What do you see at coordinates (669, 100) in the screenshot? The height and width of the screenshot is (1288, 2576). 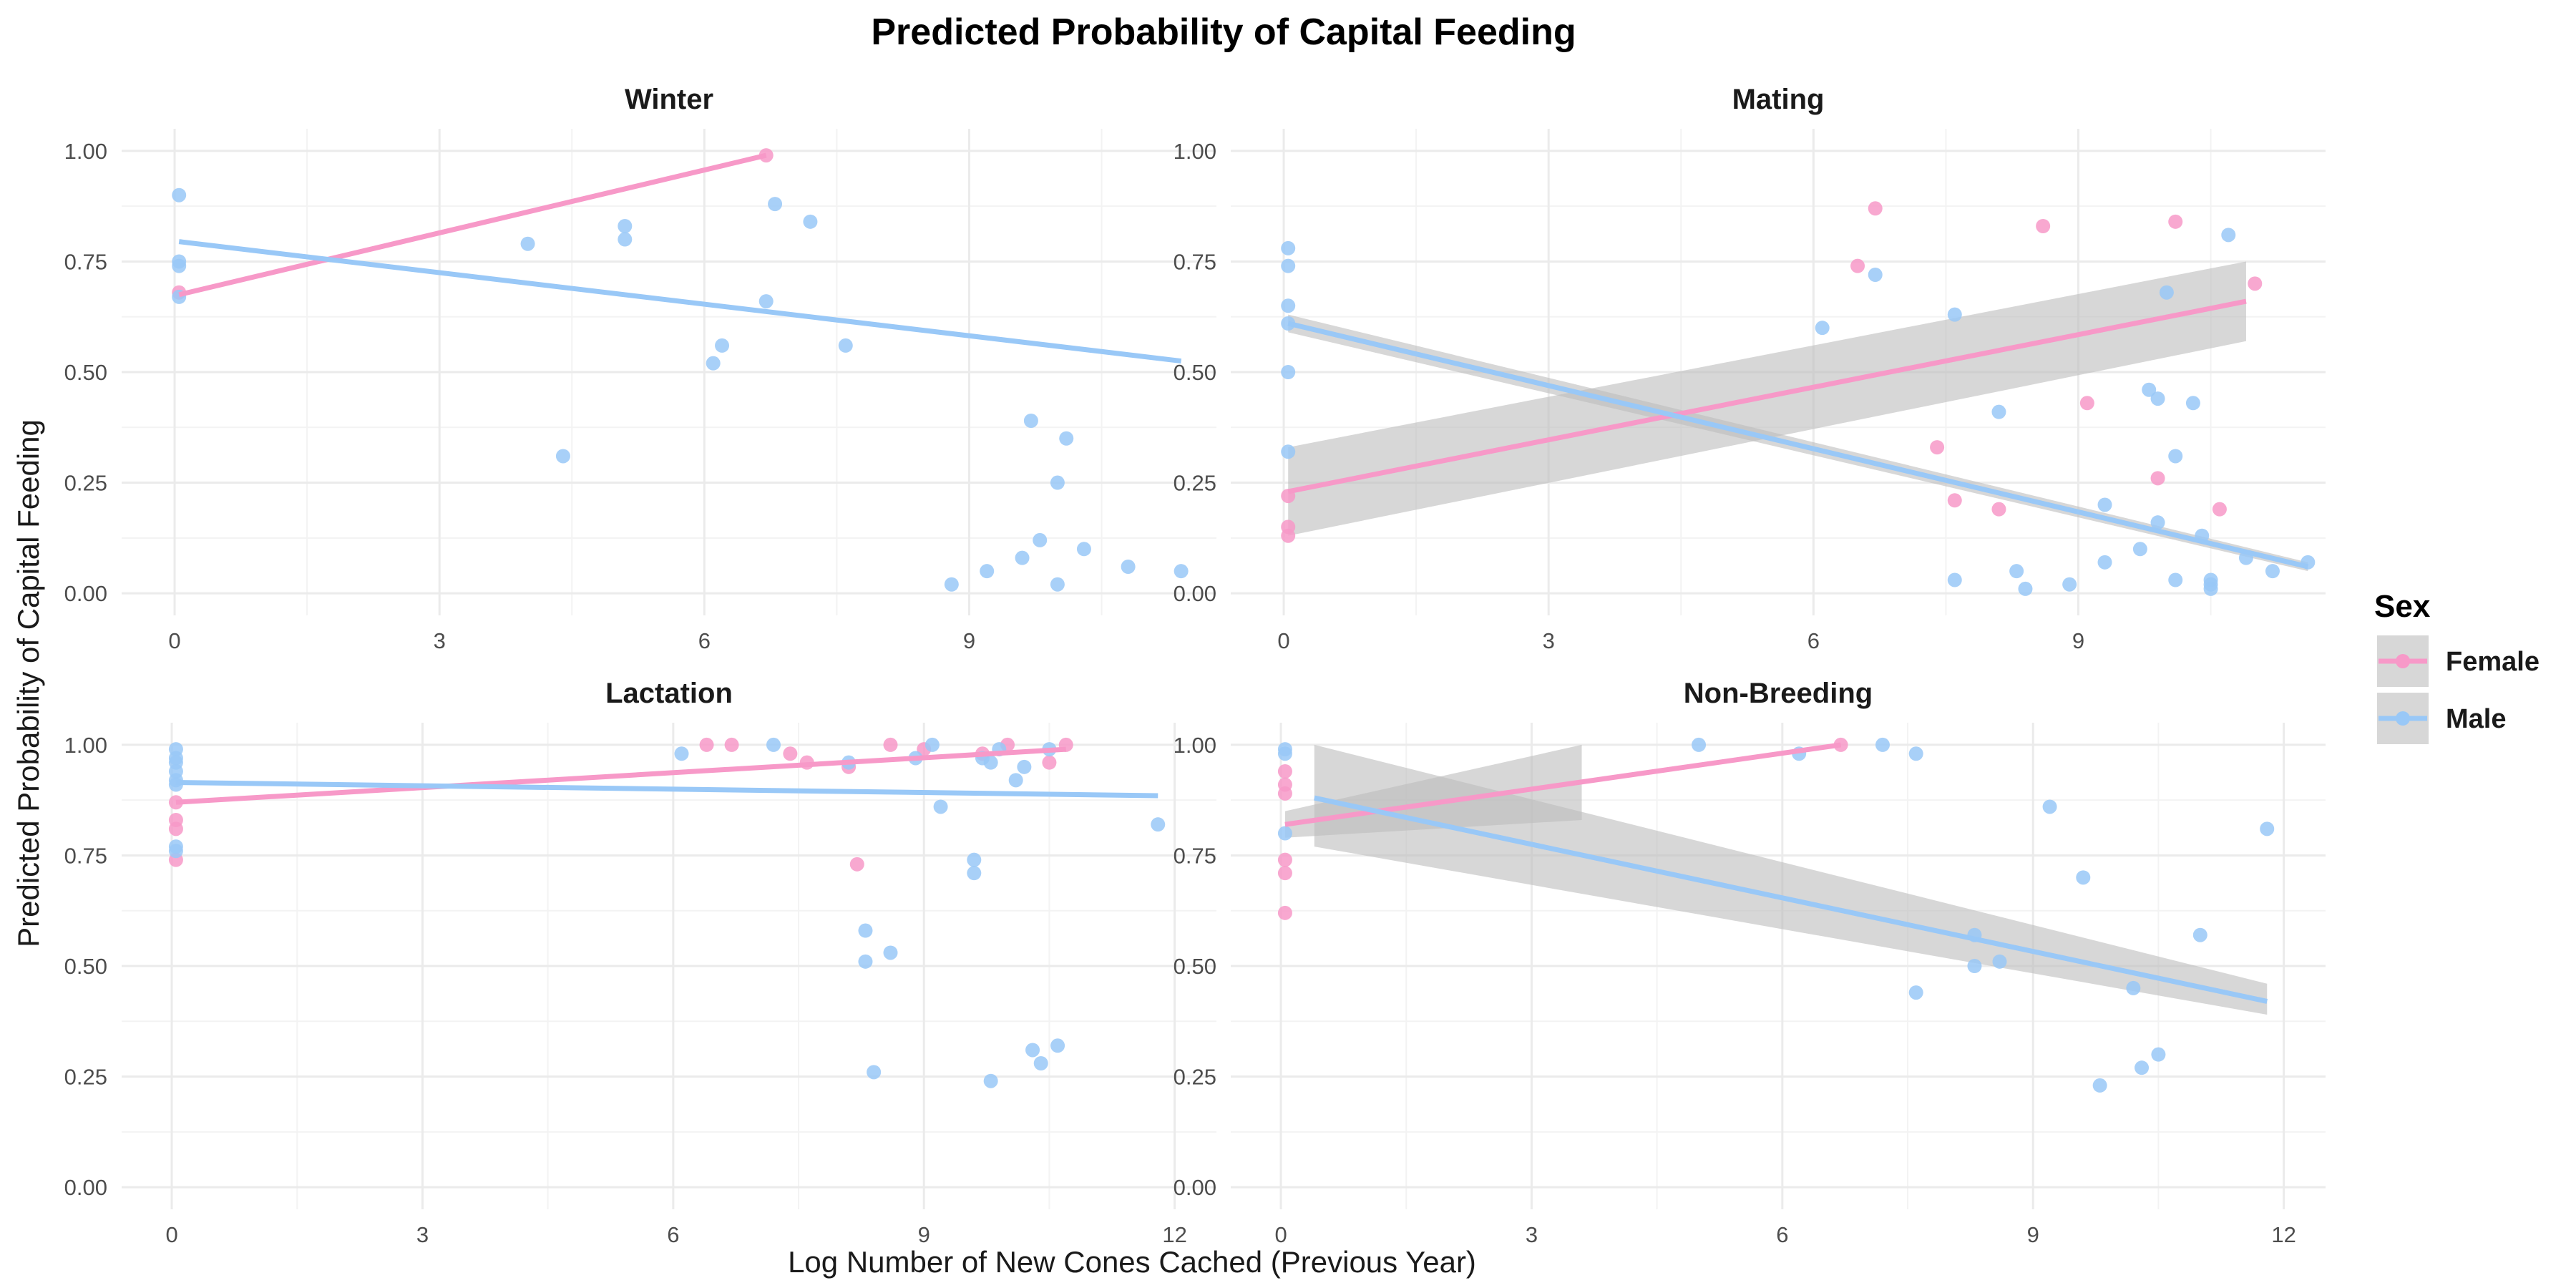 I see `panel-title-winter: Winter` at bounding box center [669, 100].